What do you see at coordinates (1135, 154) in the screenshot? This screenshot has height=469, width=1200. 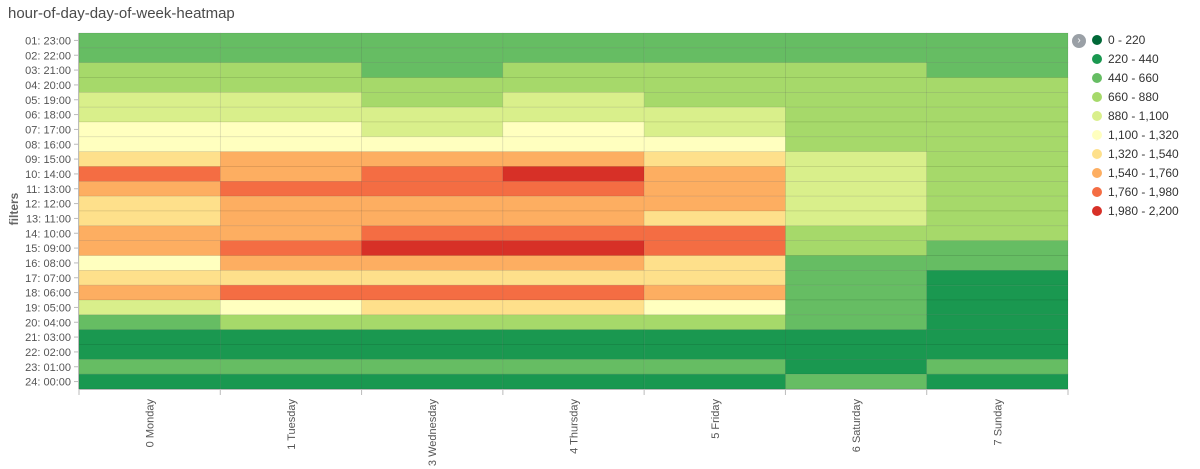 I see `legend-item: 1,320 - 1,540` at bounding box center [1135, 154].